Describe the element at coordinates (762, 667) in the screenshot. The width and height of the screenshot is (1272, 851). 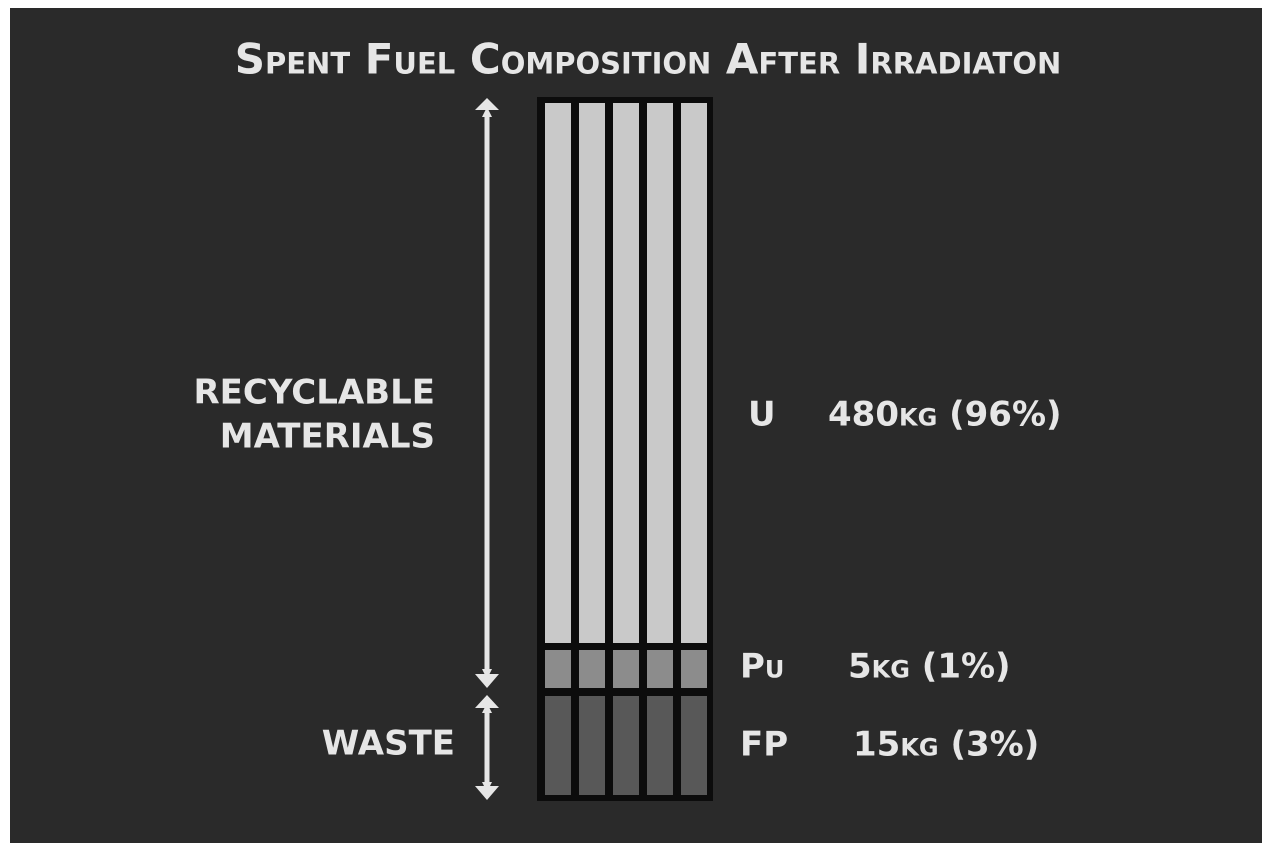
I see `material-symbol: Pu` at that location.